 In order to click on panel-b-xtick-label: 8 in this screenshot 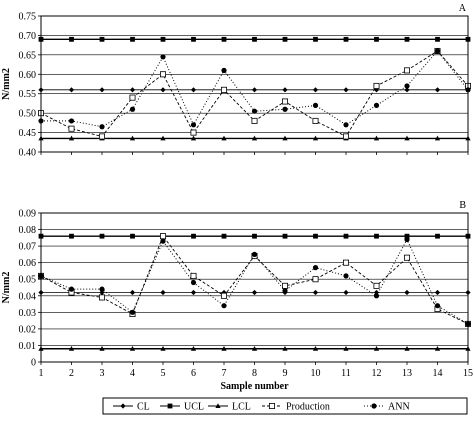, I will do `click(254, 373)`.